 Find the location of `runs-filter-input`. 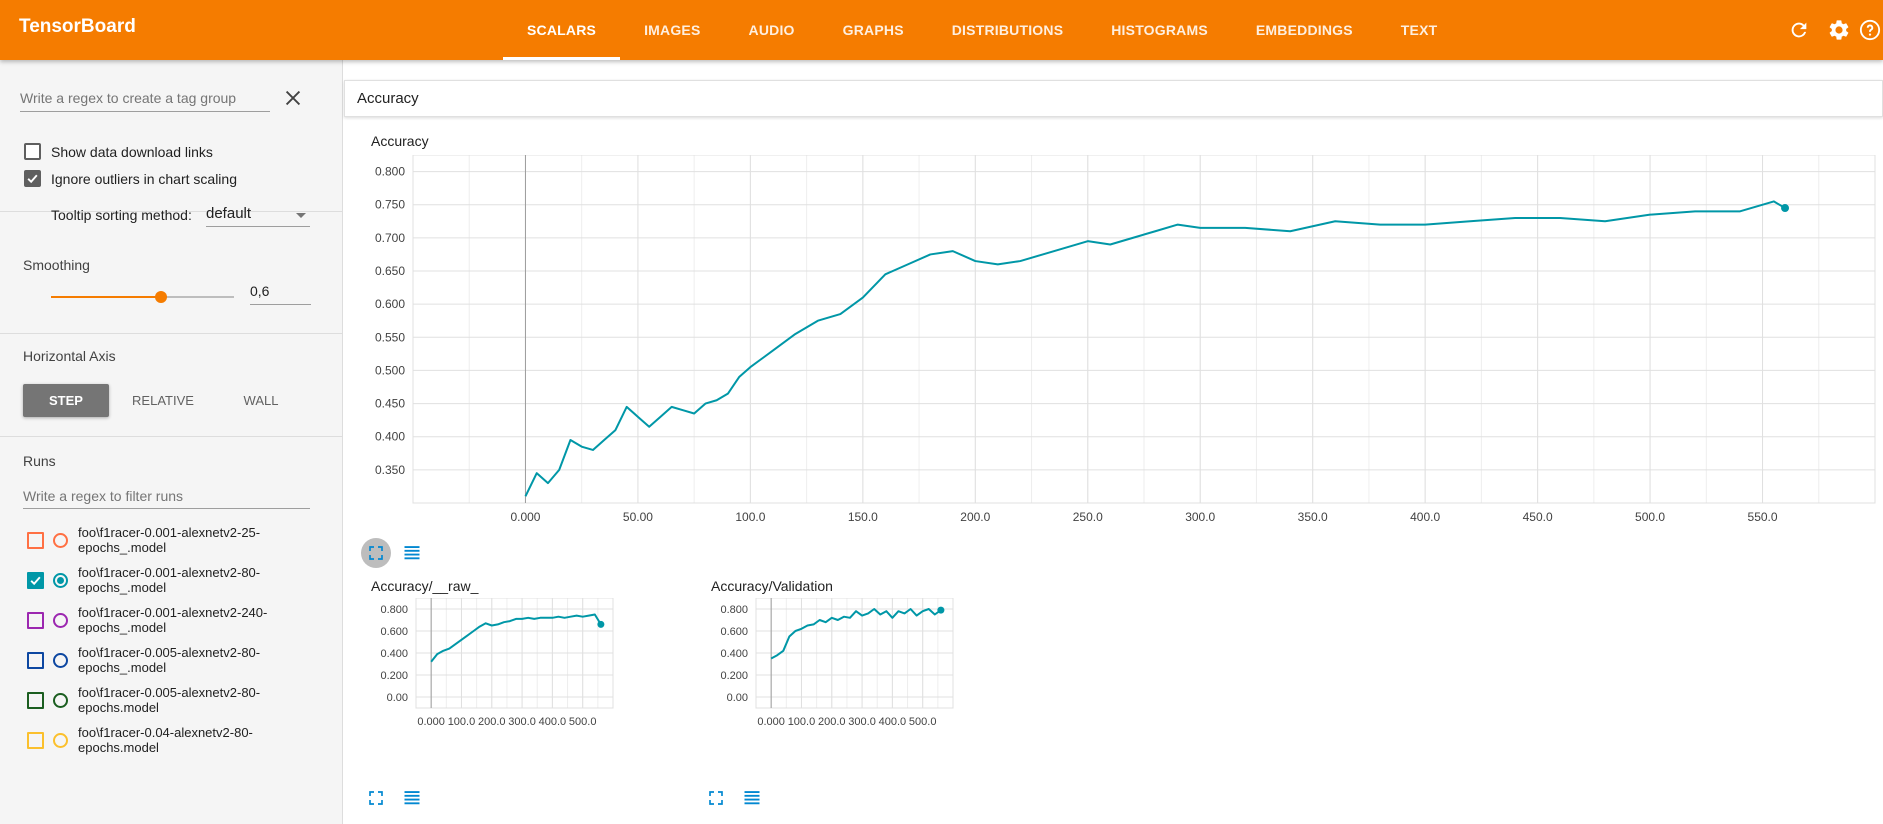

runs-filter-input is located at coordinates (166, 496).